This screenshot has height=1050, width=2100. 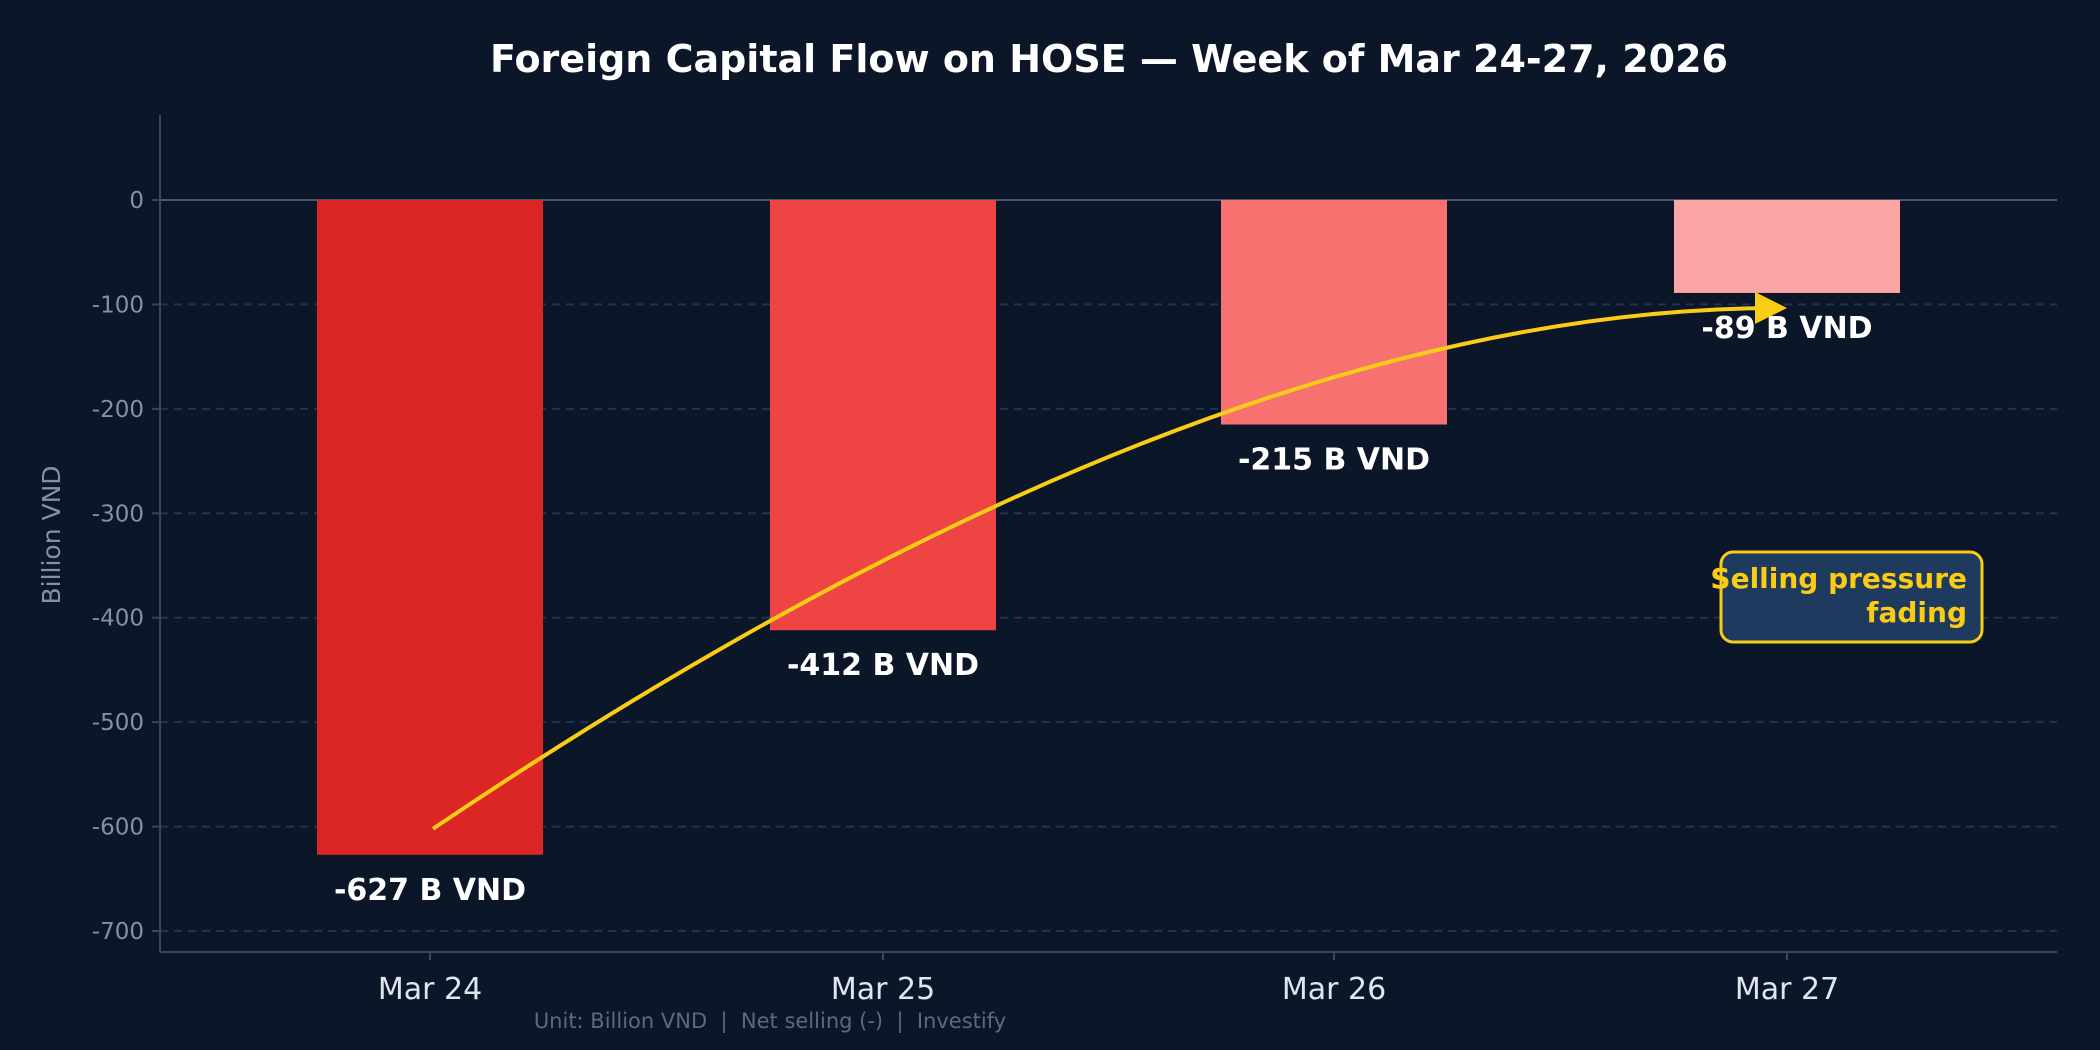 I want to click on annotation-line1: Selling pressure, so click(x=1838, y=578).